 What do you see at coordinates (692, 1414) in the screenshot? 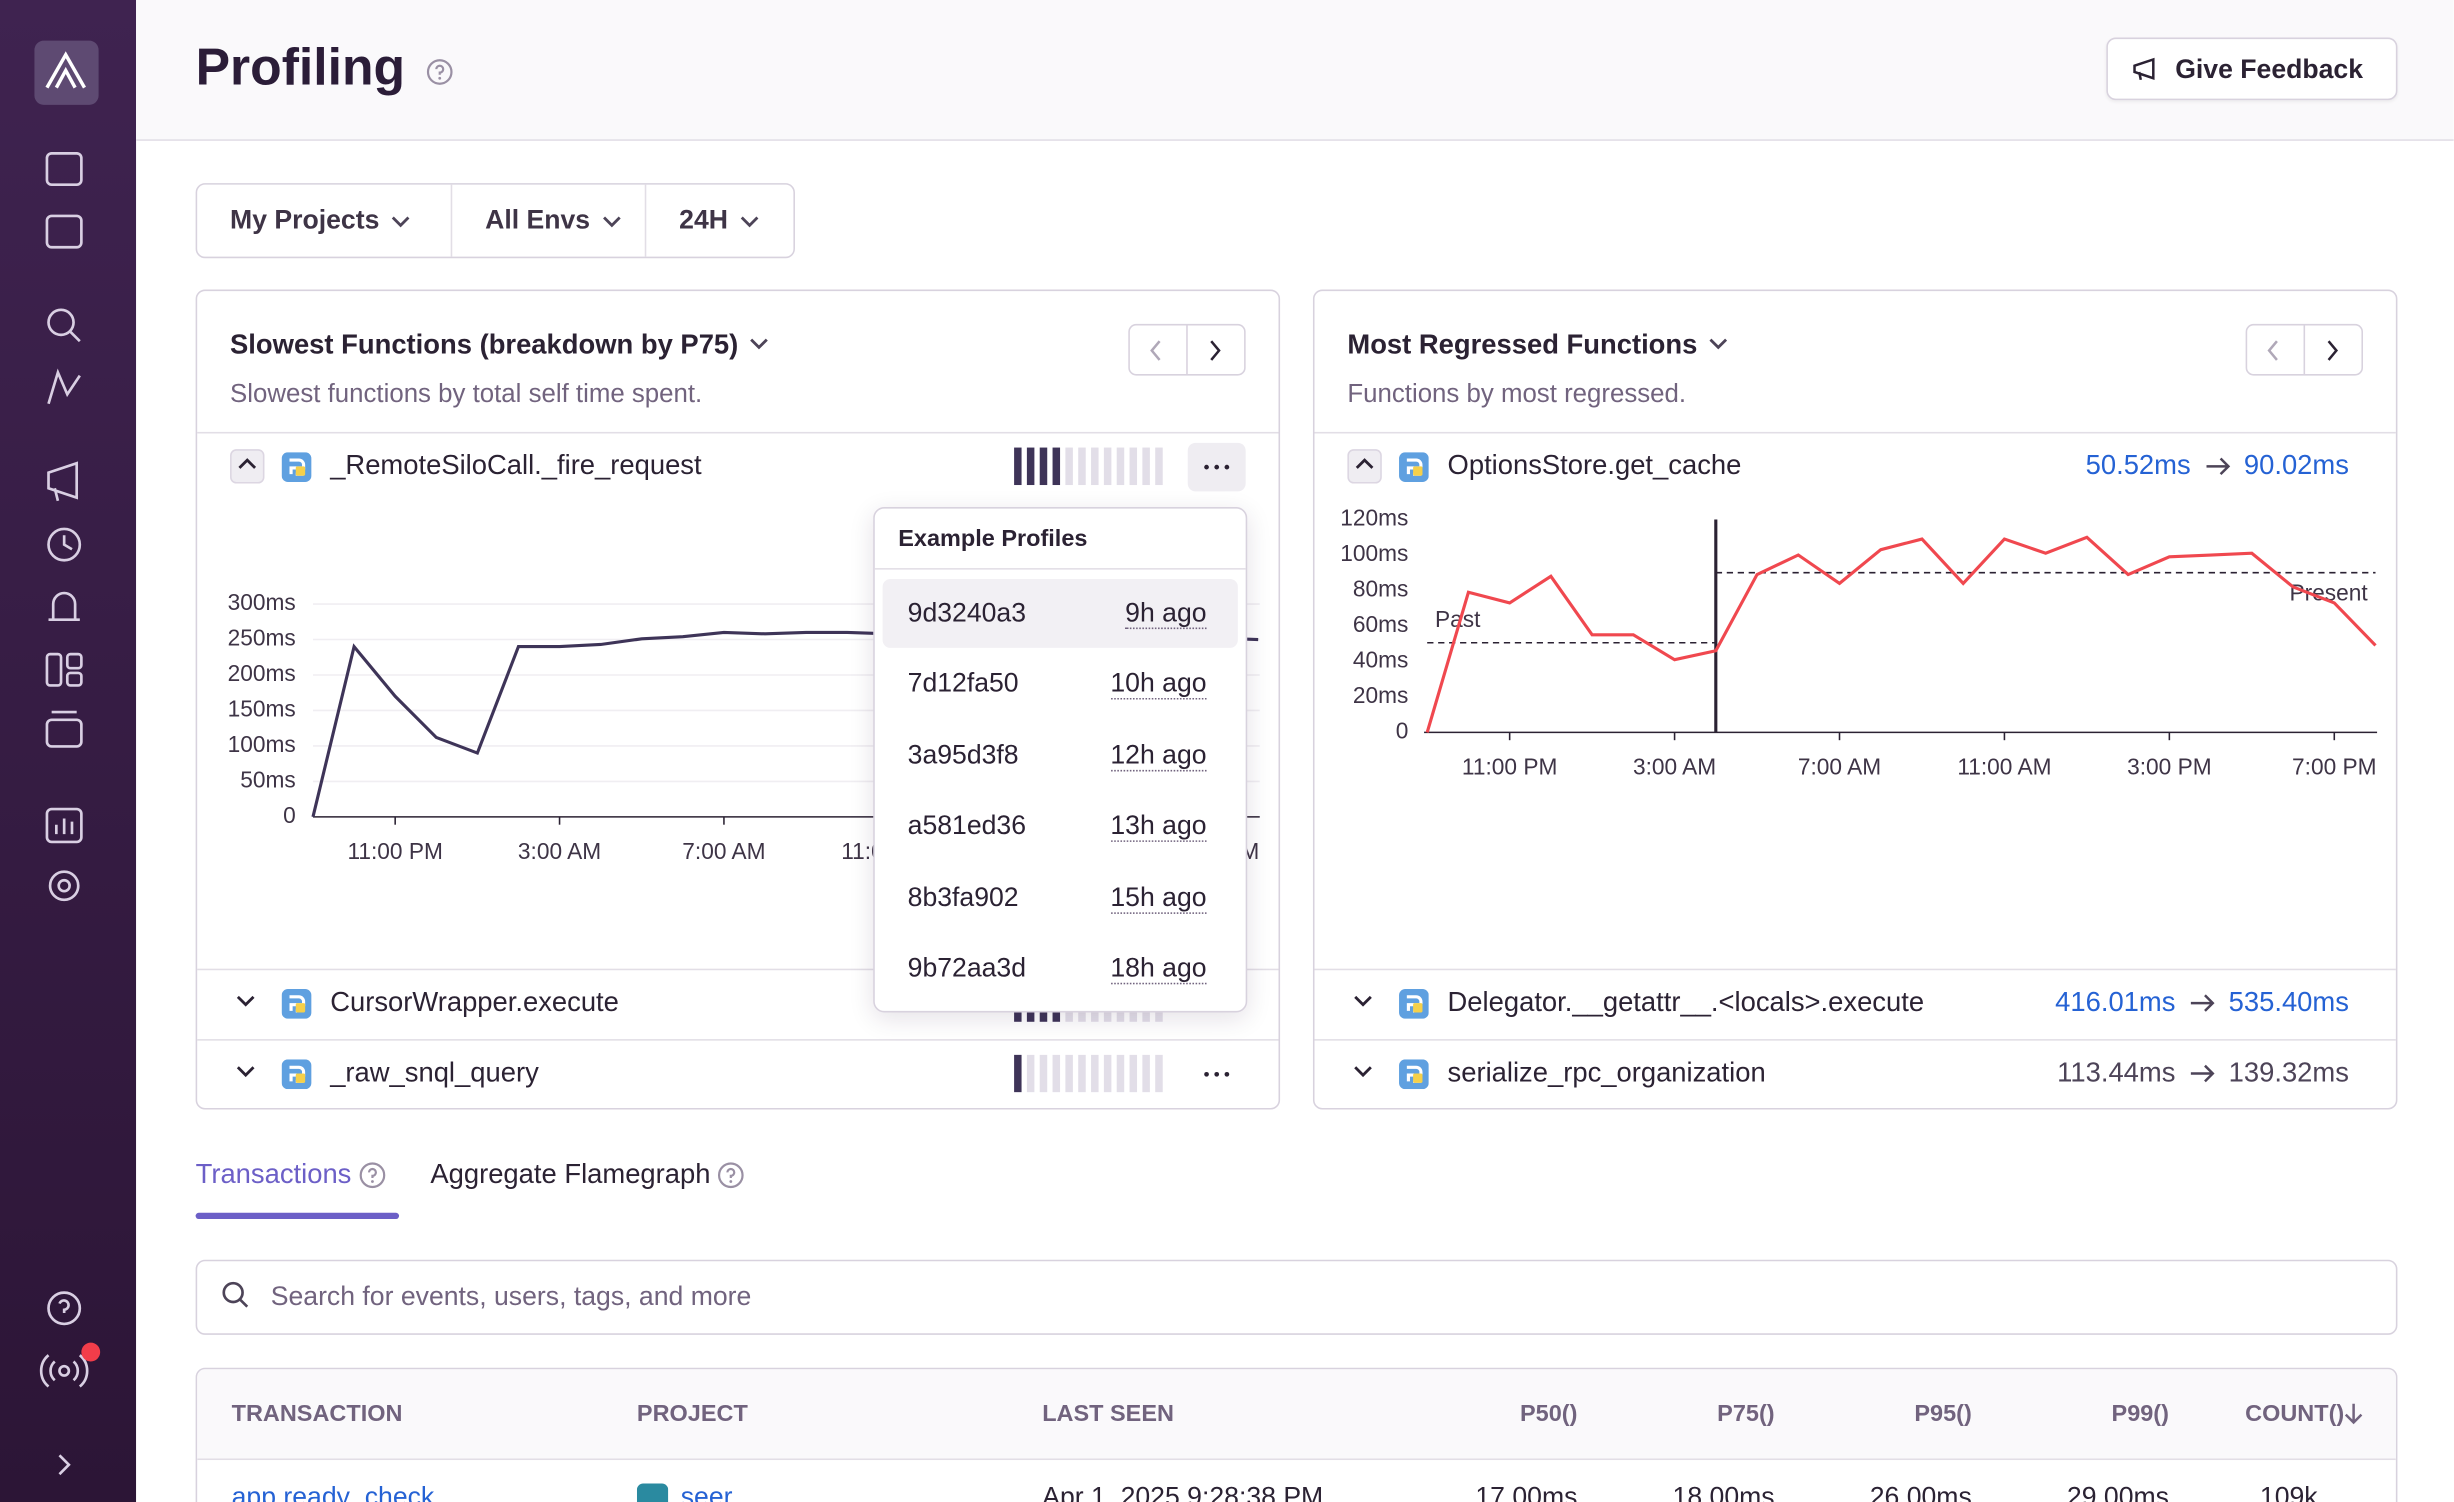
I see `column-header: PROJECT` at bounding box center [692, 1414].